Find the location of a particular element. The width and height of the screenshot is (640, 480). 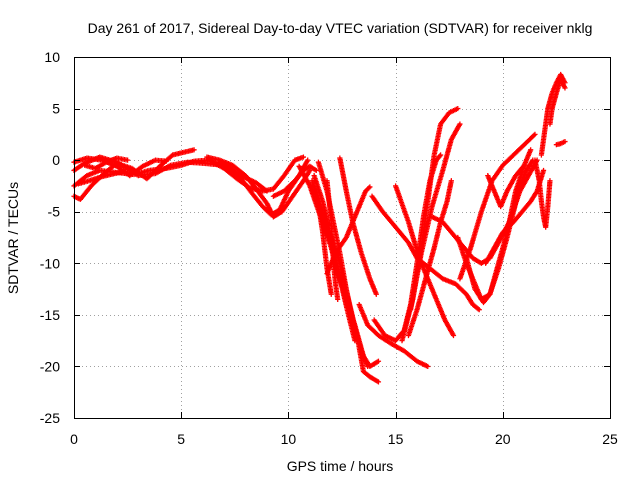

y-tick-label: 5 is located at coordinates (56, 109).